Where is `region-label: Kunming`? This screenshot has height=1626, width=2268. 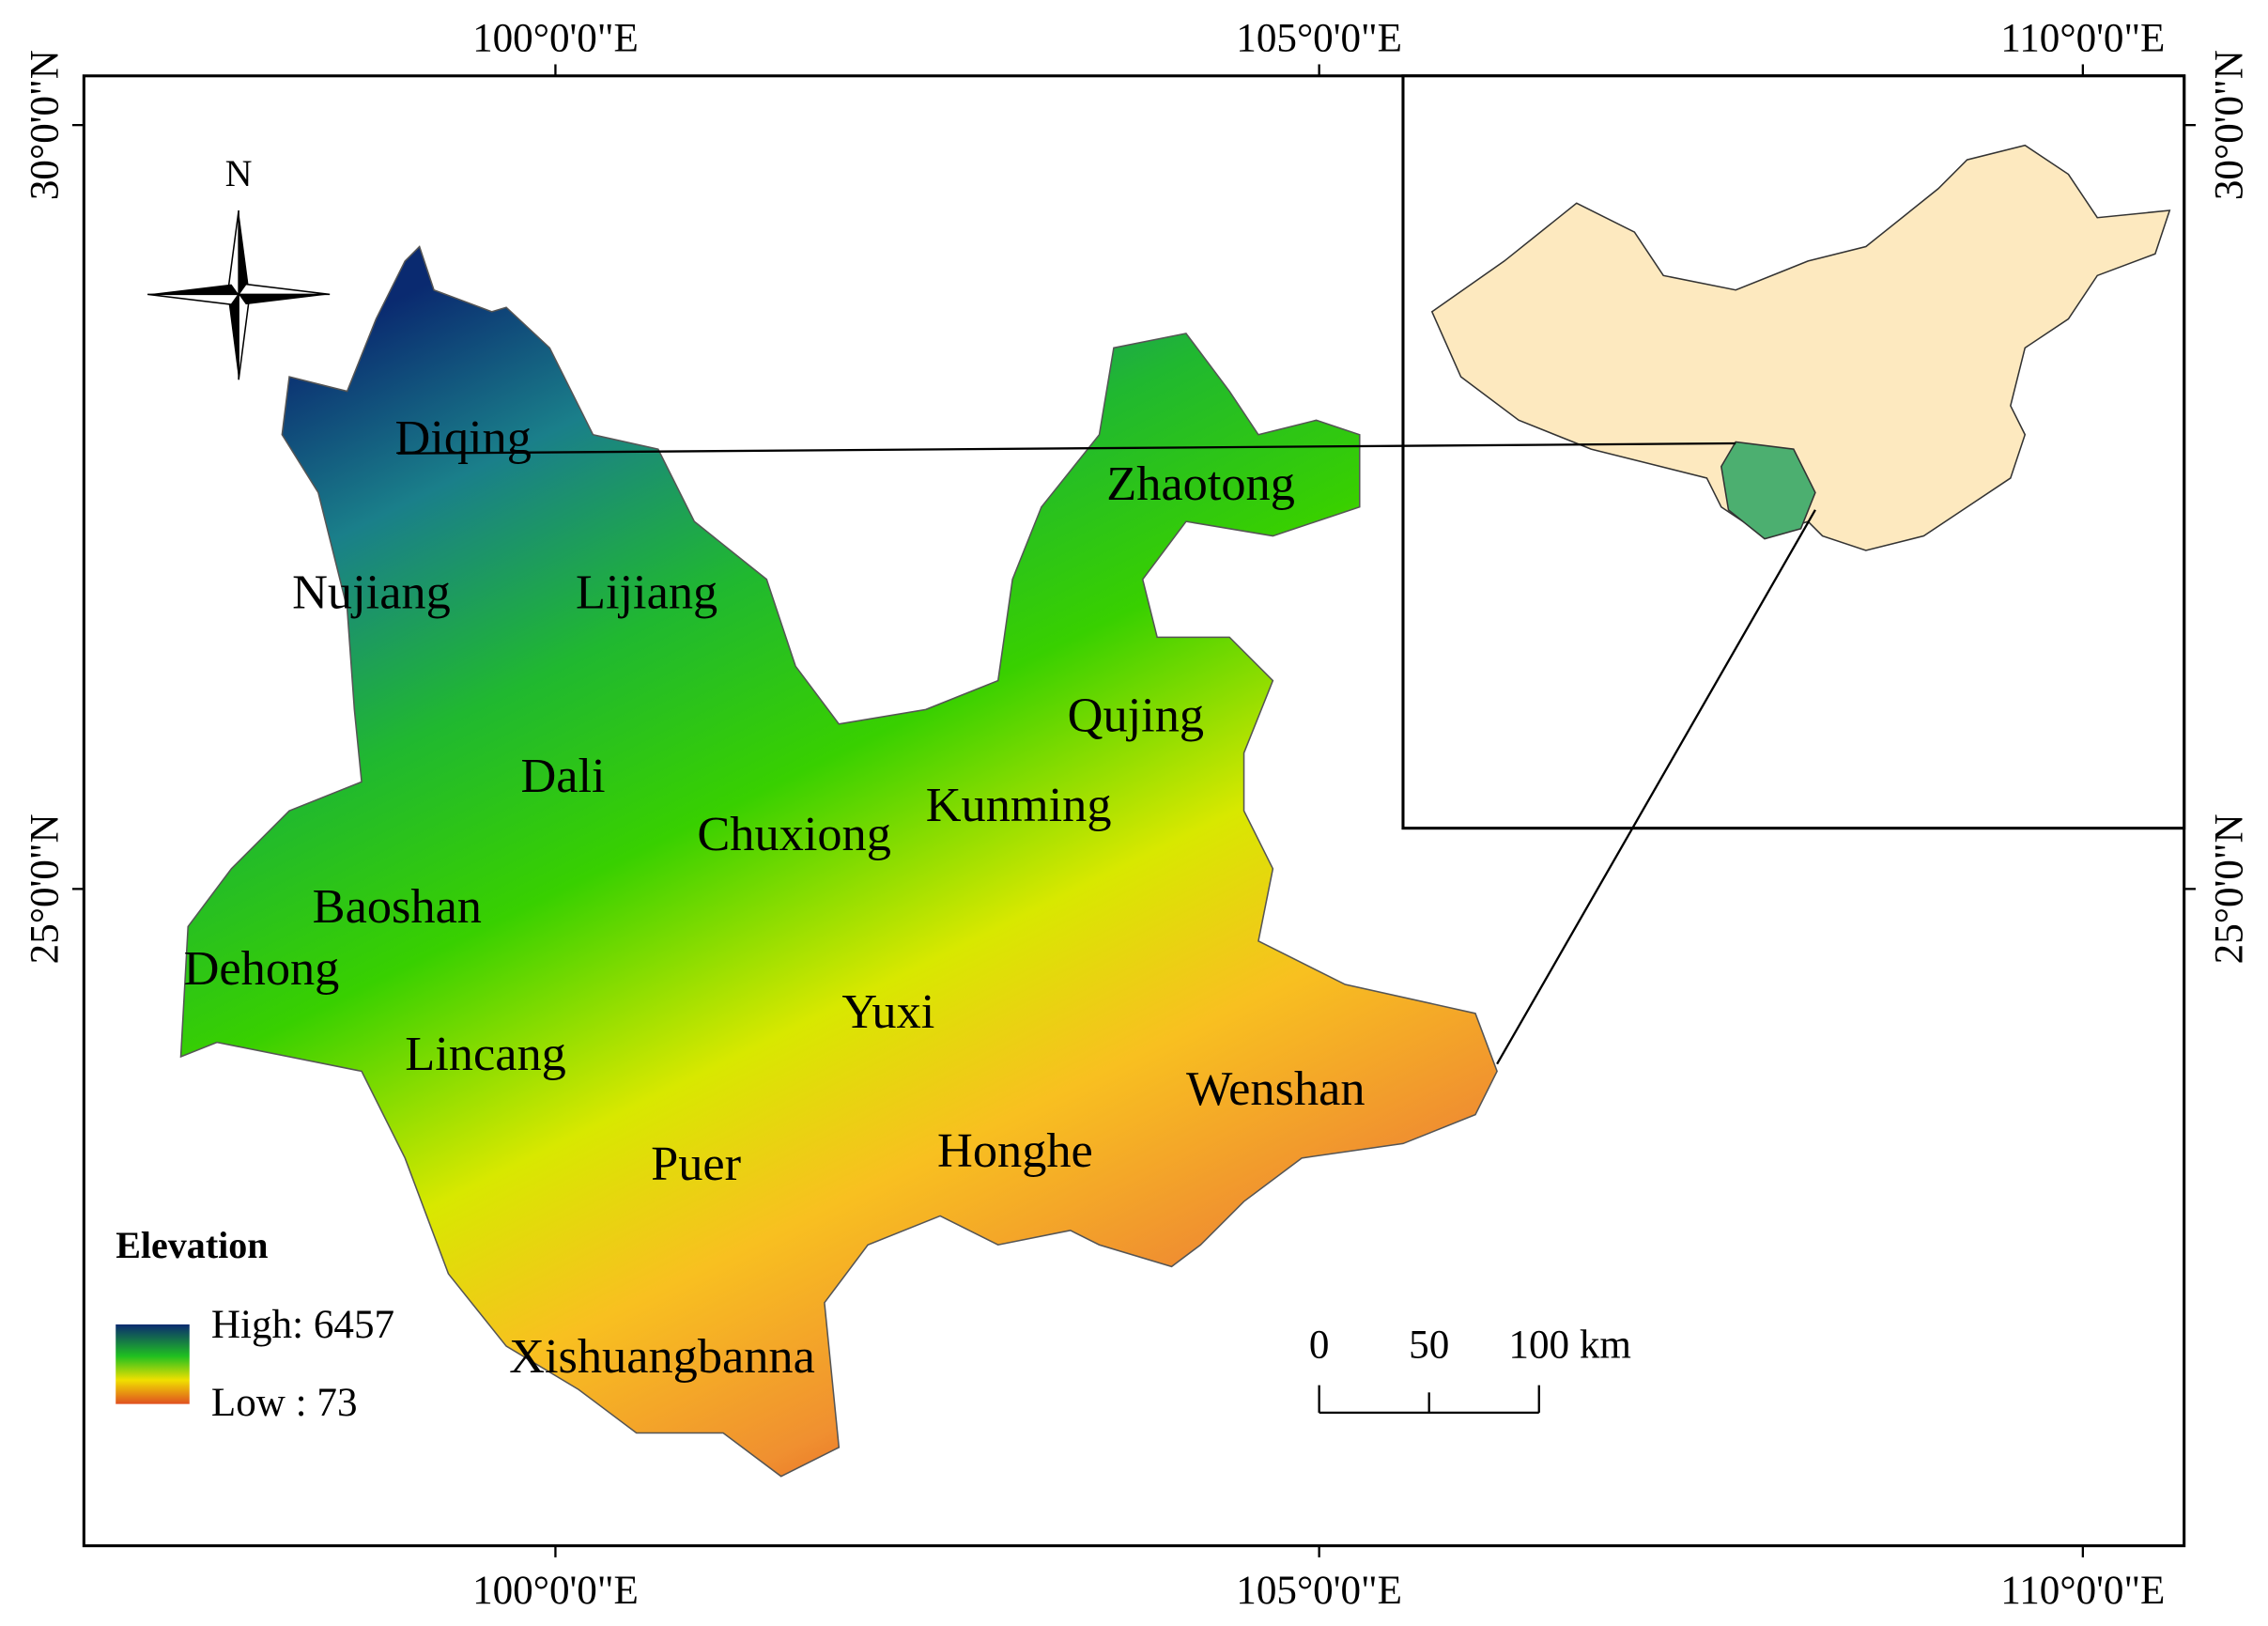
region-label: Kunming is located at coordinates (1019, 805).